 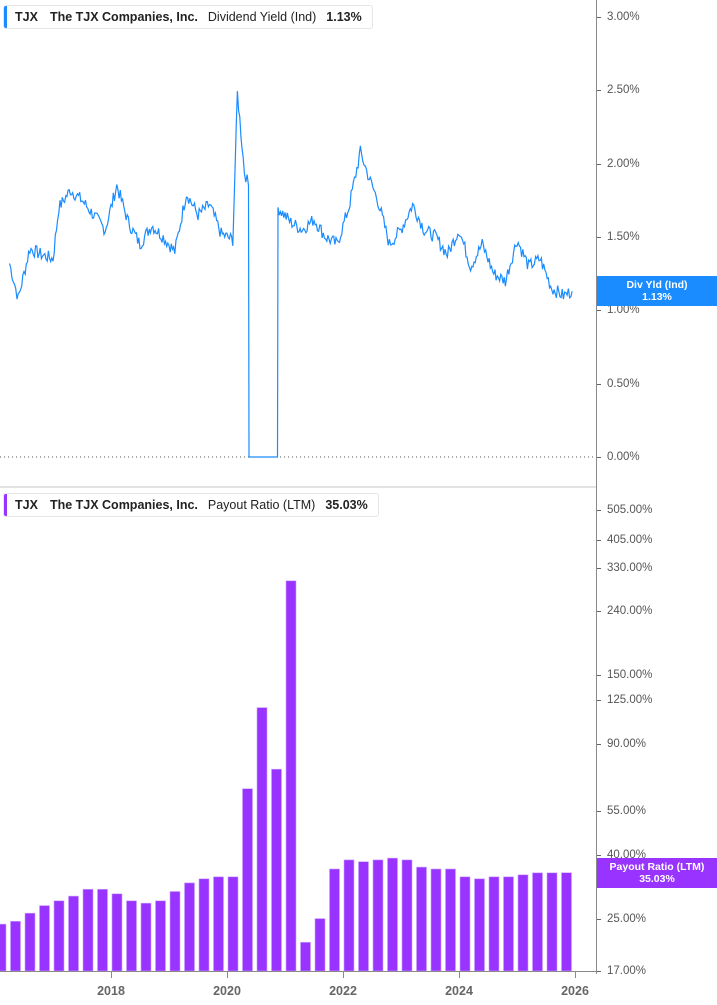 I want to click on legend-value: 35.03%, so click(x=346, y=505).